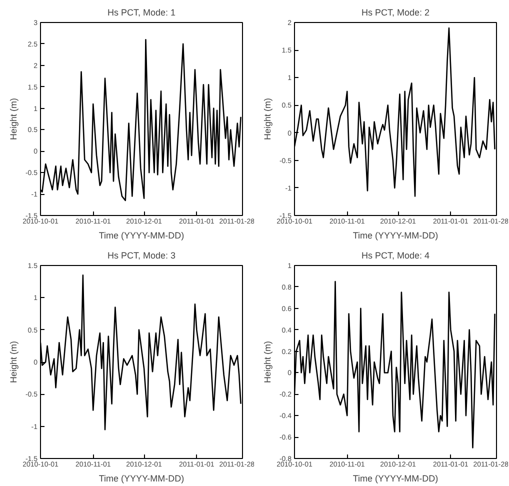 The height and width of the screenshot is (486, 509). Describe the element at coordinates (395, 13) in the screenshot. I see `chart-title: Hs PCT, Mode: 2` at that location.